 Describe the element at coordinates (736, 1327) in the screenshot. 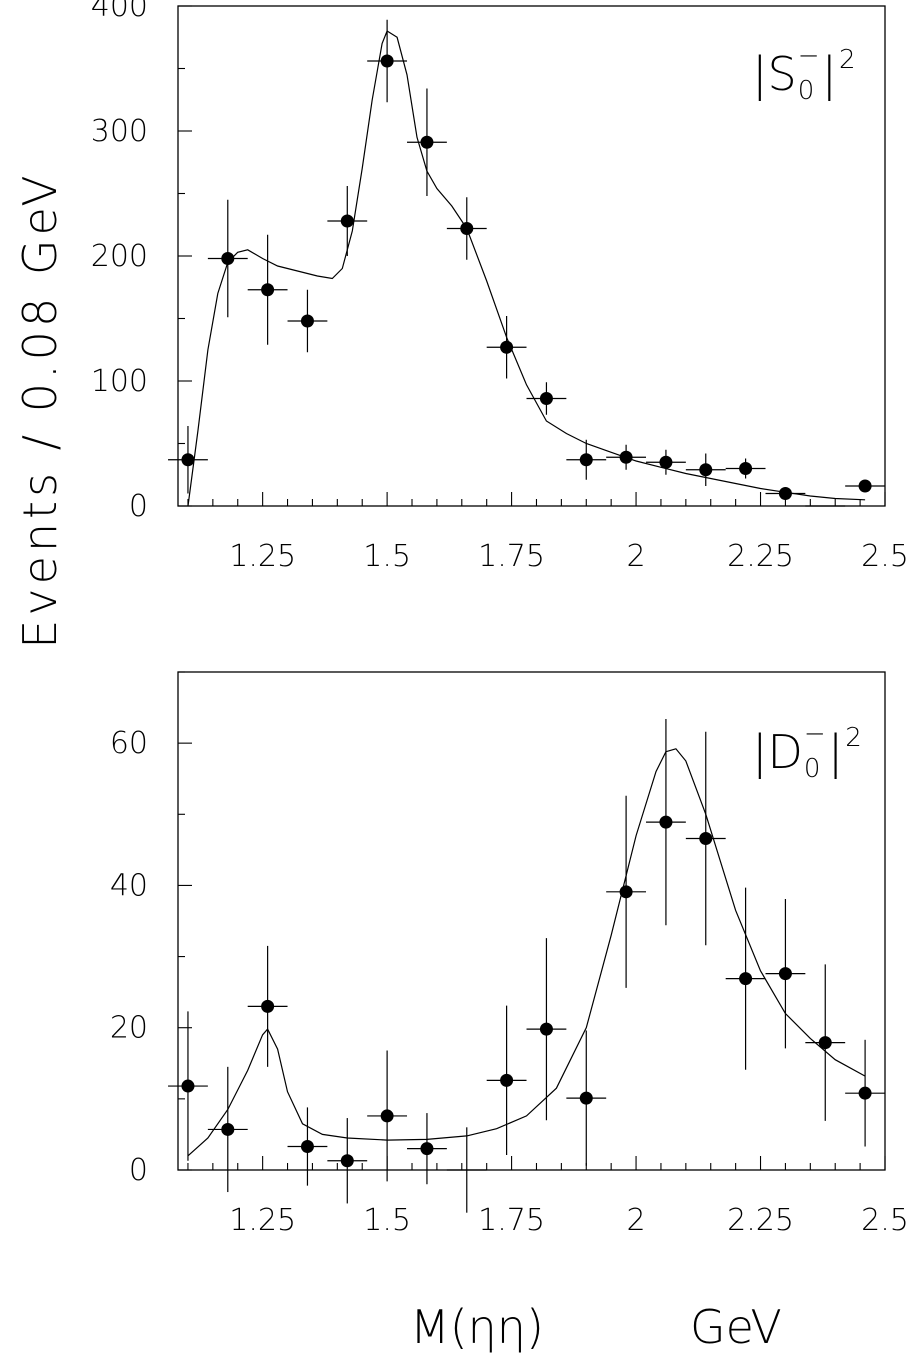

I see `x-axis-title-unit: GeV` at that location.